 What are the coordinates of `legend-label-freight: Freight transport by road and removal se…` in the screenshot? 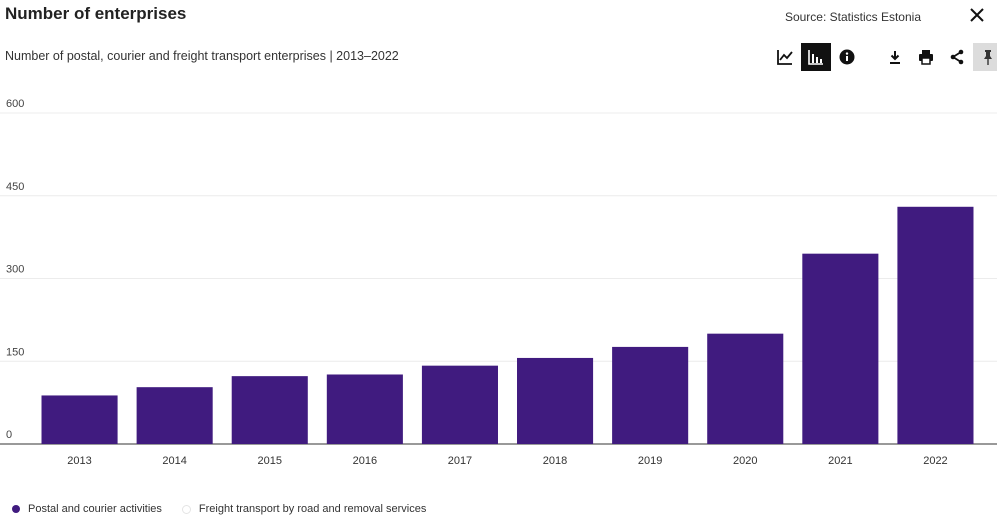 It's located at (312, 509).